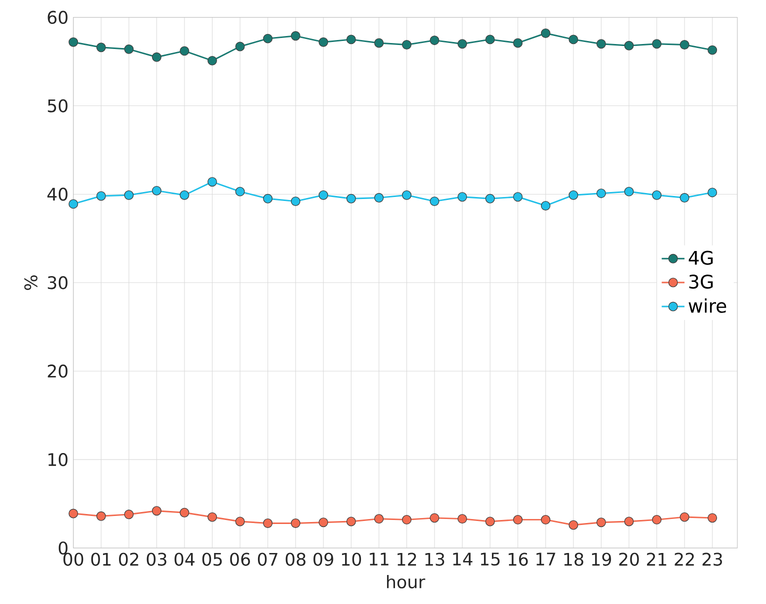 The image size is (766, 604). Describe the element at coordinates (58, 283) in the screenshot. I see `y-tick-label: 30` at that location.